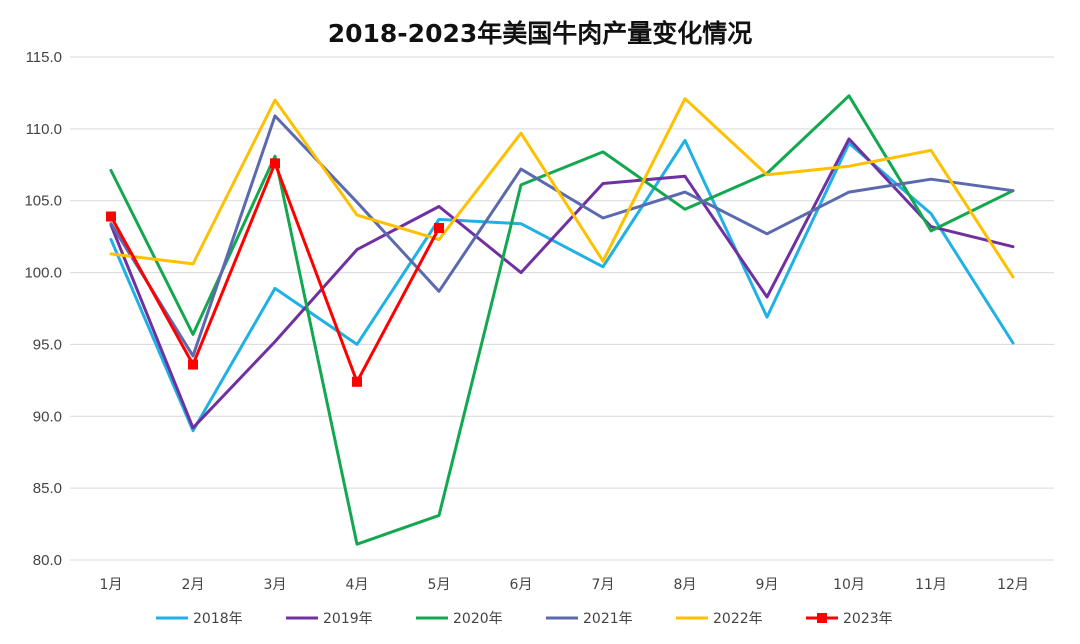 The image size is (1080, 644). Describe the element at coordinates (439, 585) in the screenshot. I see `x-tick-label: 5月` at that location.